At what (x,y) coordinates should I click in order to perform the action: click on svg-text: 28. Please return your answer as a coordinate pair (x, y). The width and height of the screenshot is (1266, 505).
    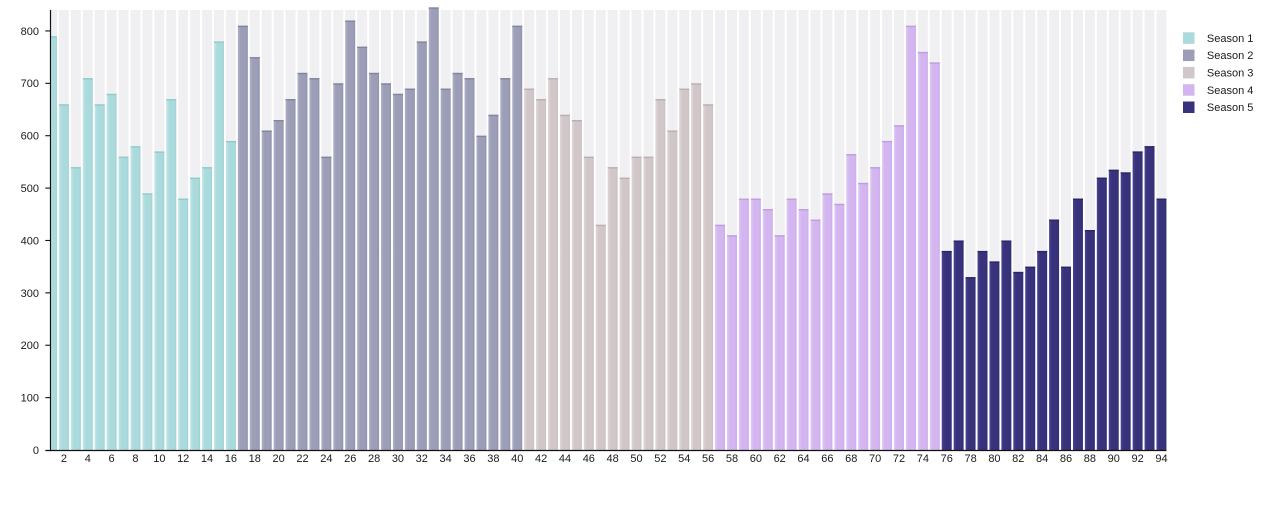
    Looking at the image, I should click on (374, 459).